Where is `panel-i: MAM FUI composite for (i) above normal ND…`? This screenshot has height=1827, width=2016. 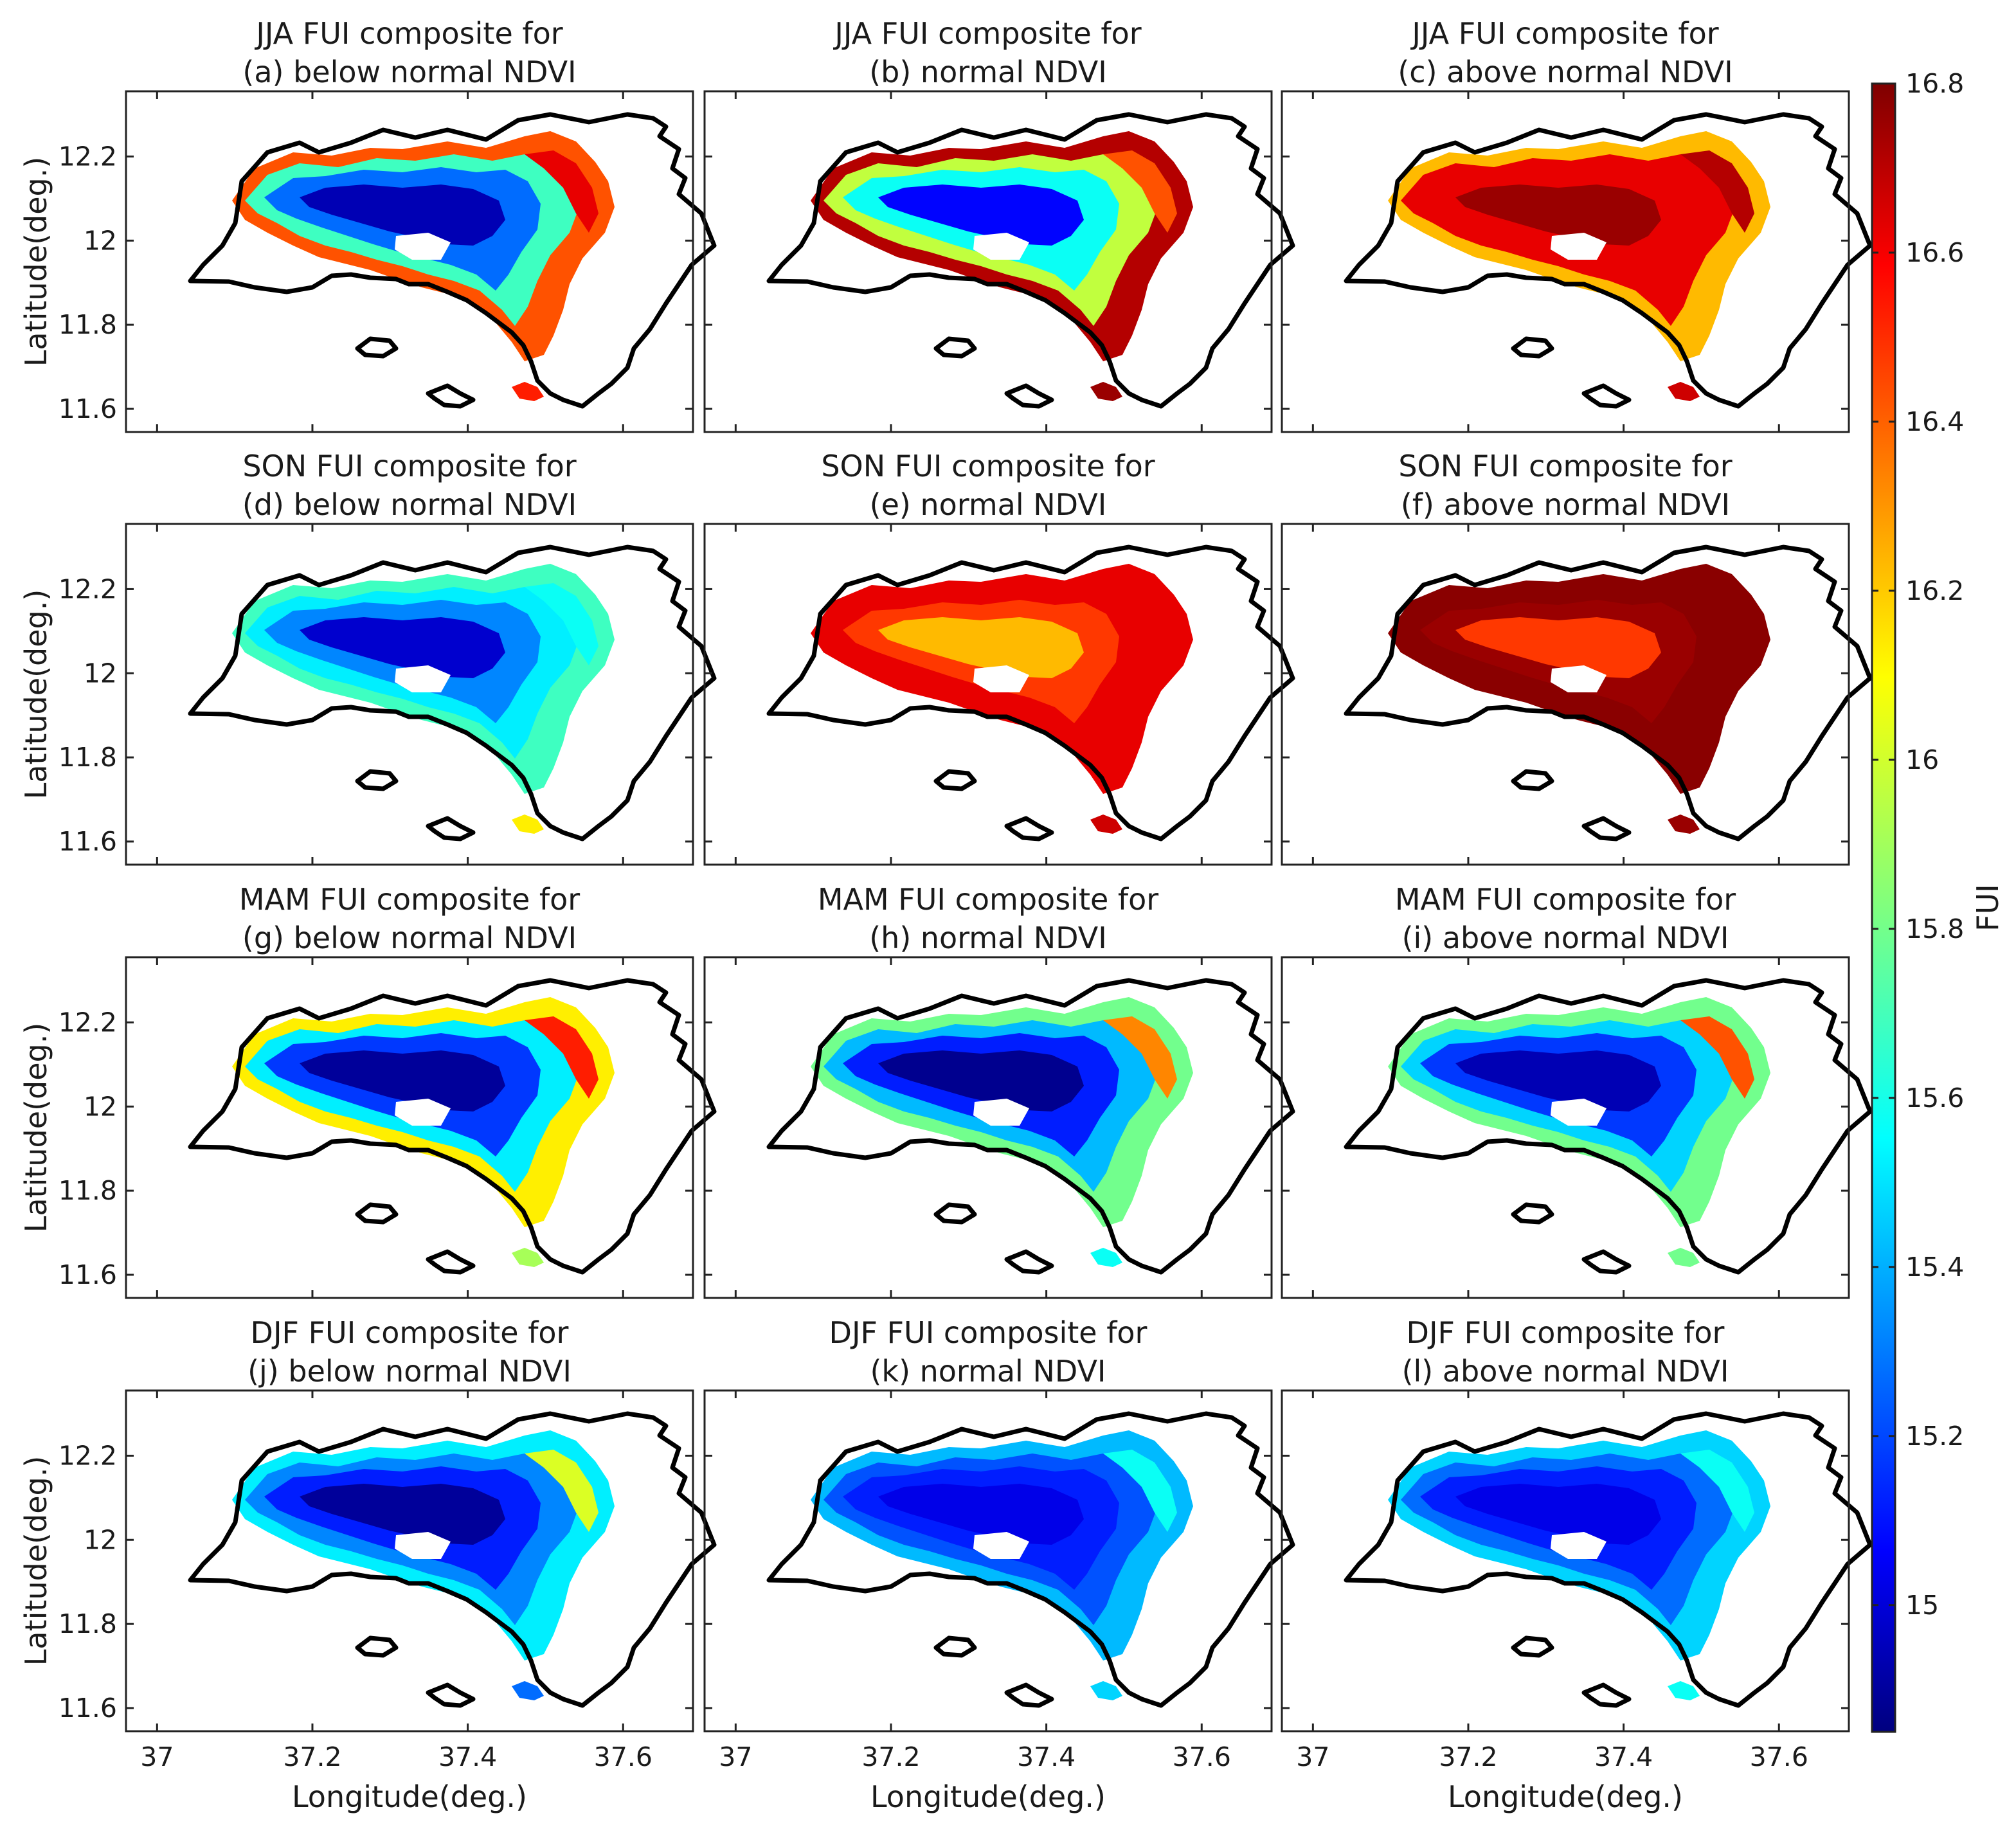
panel-i: MAM FUI composite for (i) above normal ND… is located at coordinates (1577, 1090).